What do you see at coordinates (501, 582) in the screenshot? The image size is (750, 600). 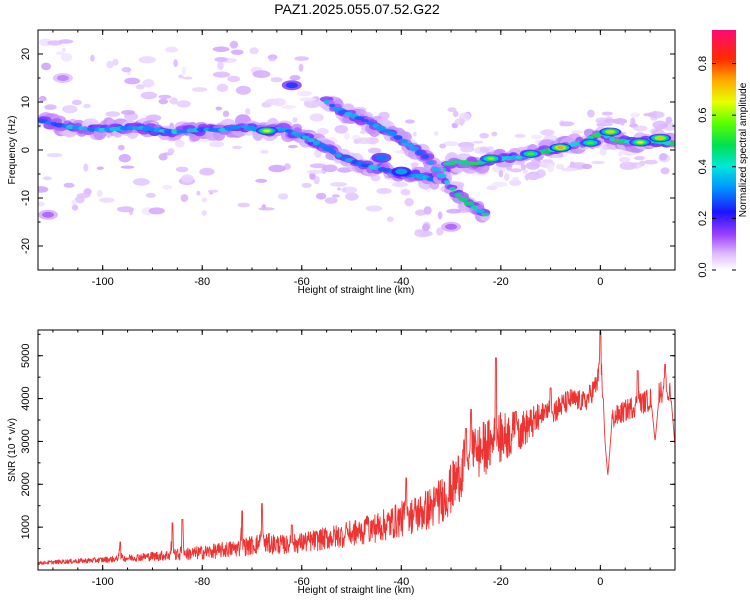 I see `snr-xtick-label: -20` at bounding box center [501, 582].